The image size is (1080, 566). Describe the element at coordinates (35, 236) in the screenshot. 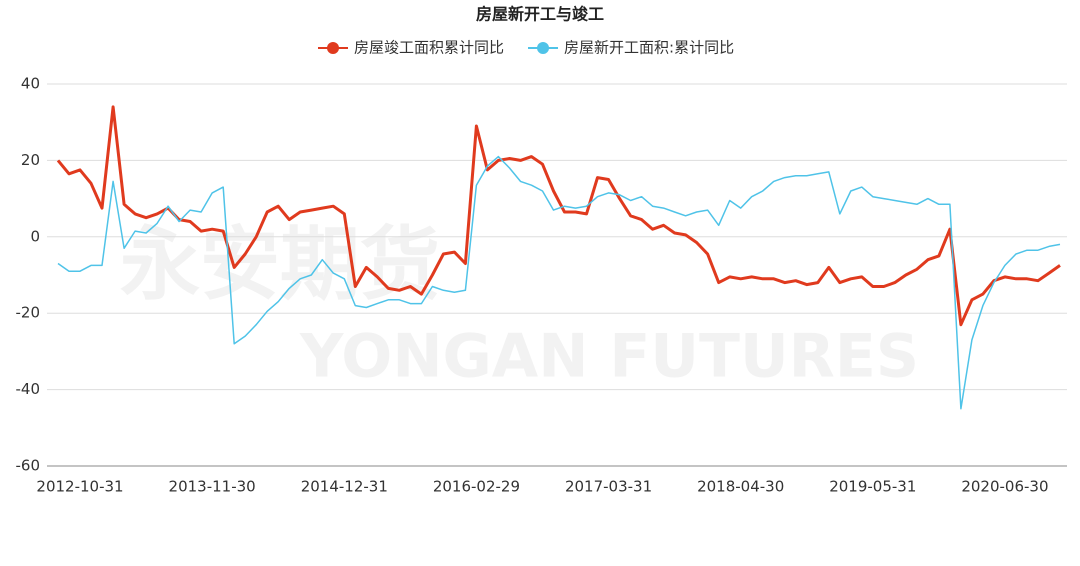

I see `y-tick-label: 0` at that location.